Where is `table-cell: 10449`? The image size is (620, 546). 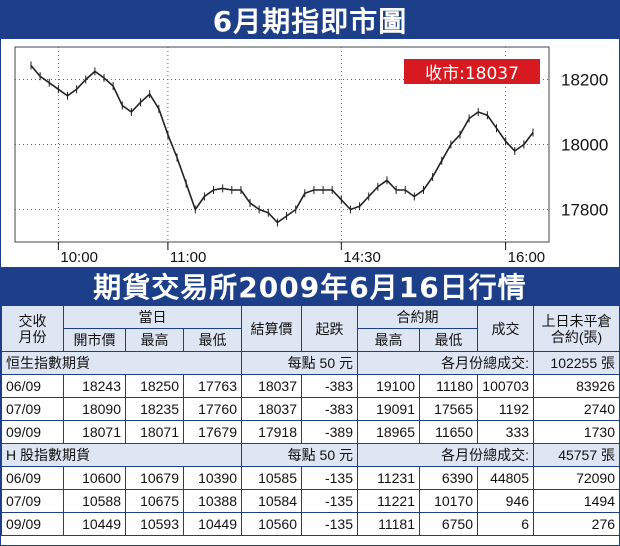
table-cell: 10449 is located at coordinates (212, 524).